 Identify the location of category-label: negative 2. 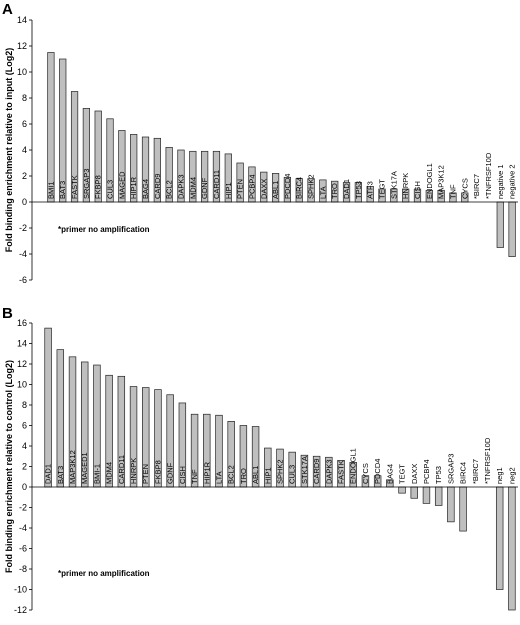
(512, 181).